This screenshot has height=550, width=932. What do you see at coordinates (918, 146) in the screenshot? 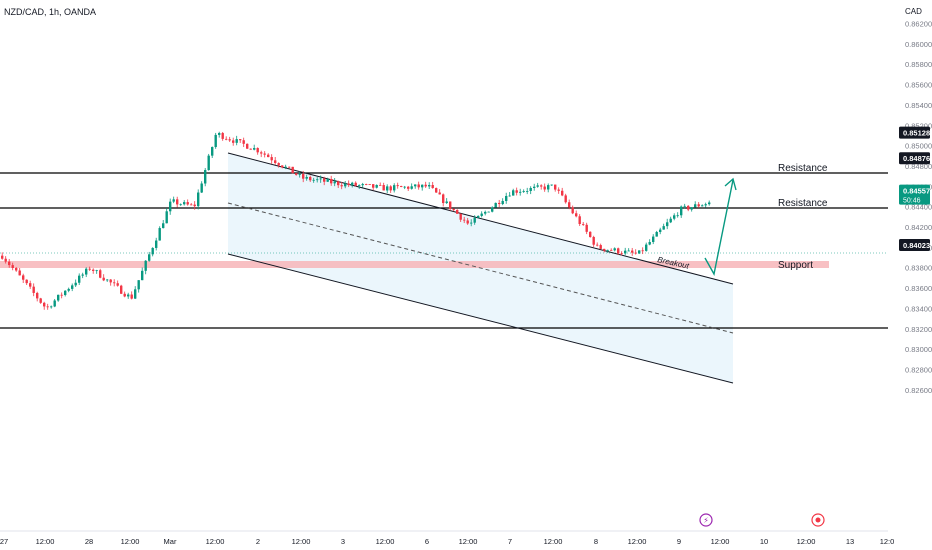
I see `price-tick-label: 0.85000` at bounding box center [918, 146].